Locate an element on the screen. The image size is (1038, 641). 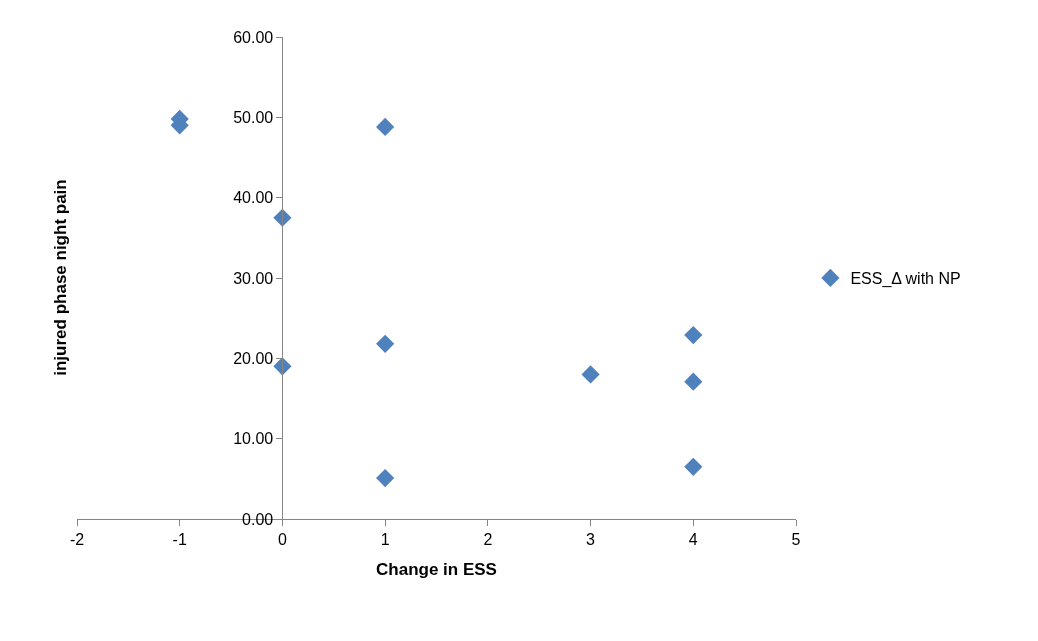
x-tick-label: 3 is located at coordinates (591, 540).